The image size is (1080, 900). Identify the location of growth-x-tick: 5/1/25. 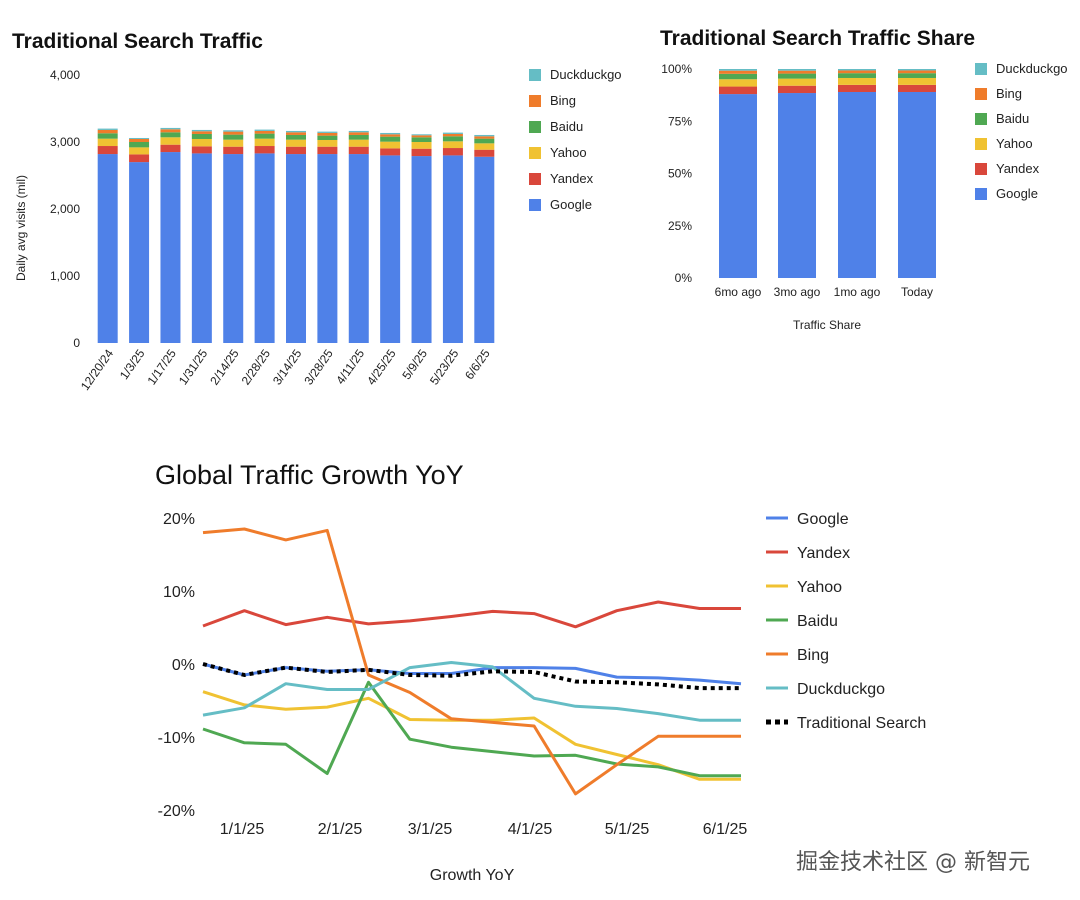
(627, 829).